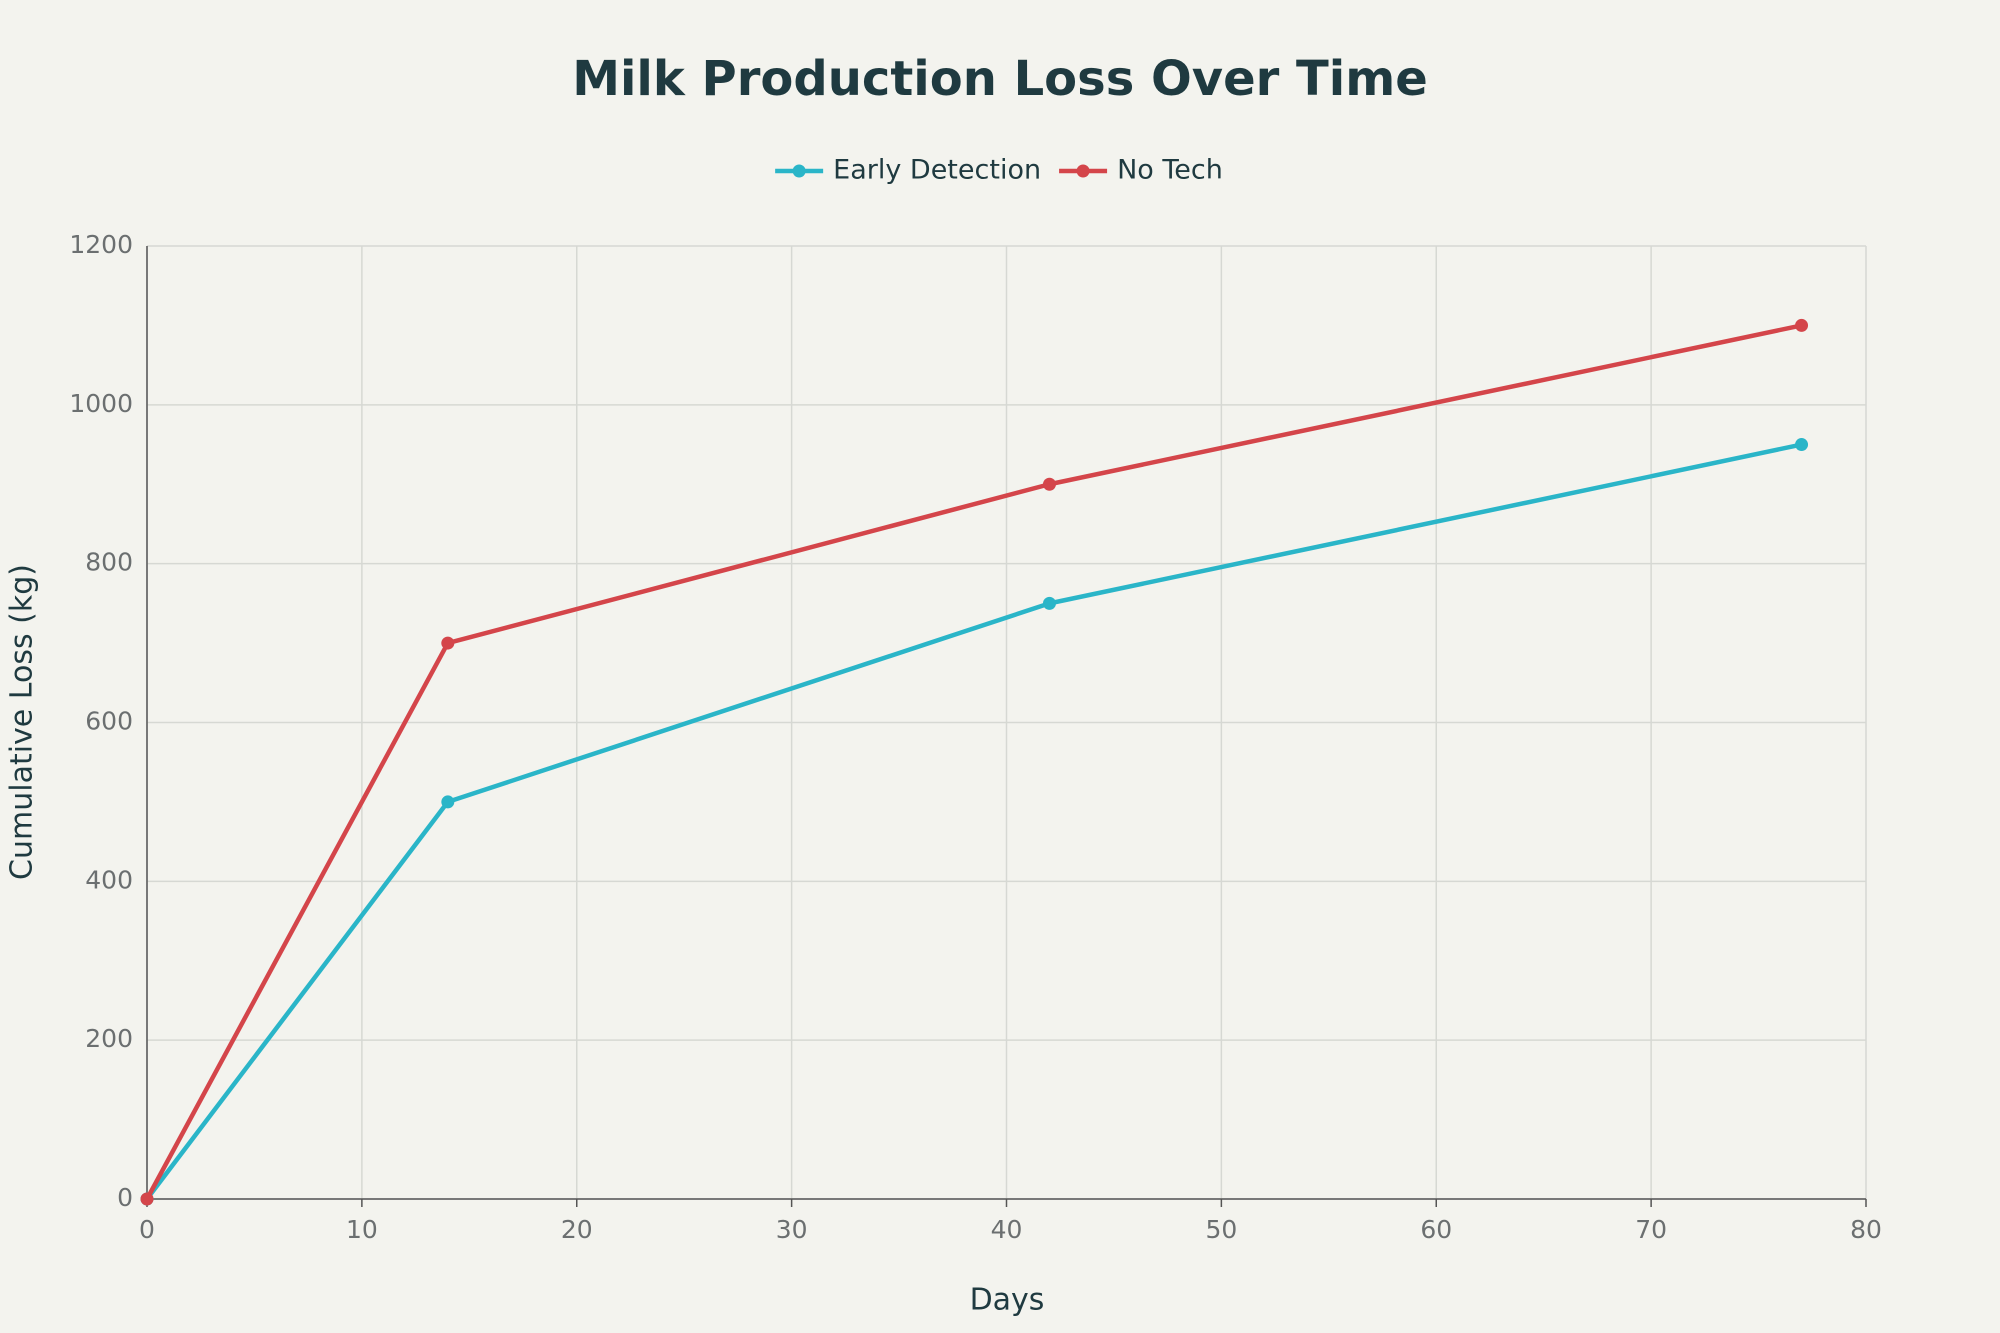 This screenshot has width=2000, height=1333. What do you see at coordinates (1170, 170) in the screenshot?
I see `legend-label: No Tech` at bounding box center [1170, 170].